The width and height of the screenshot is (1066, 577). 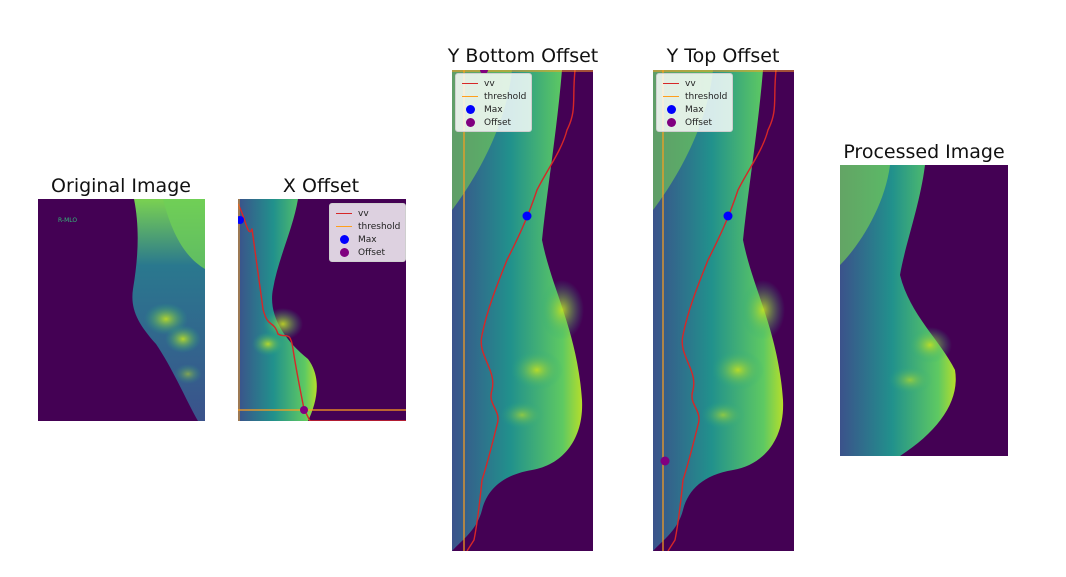 I want to click on y-bottom-offset-title: Y Bottom Offset, so click(x=523, y=56).